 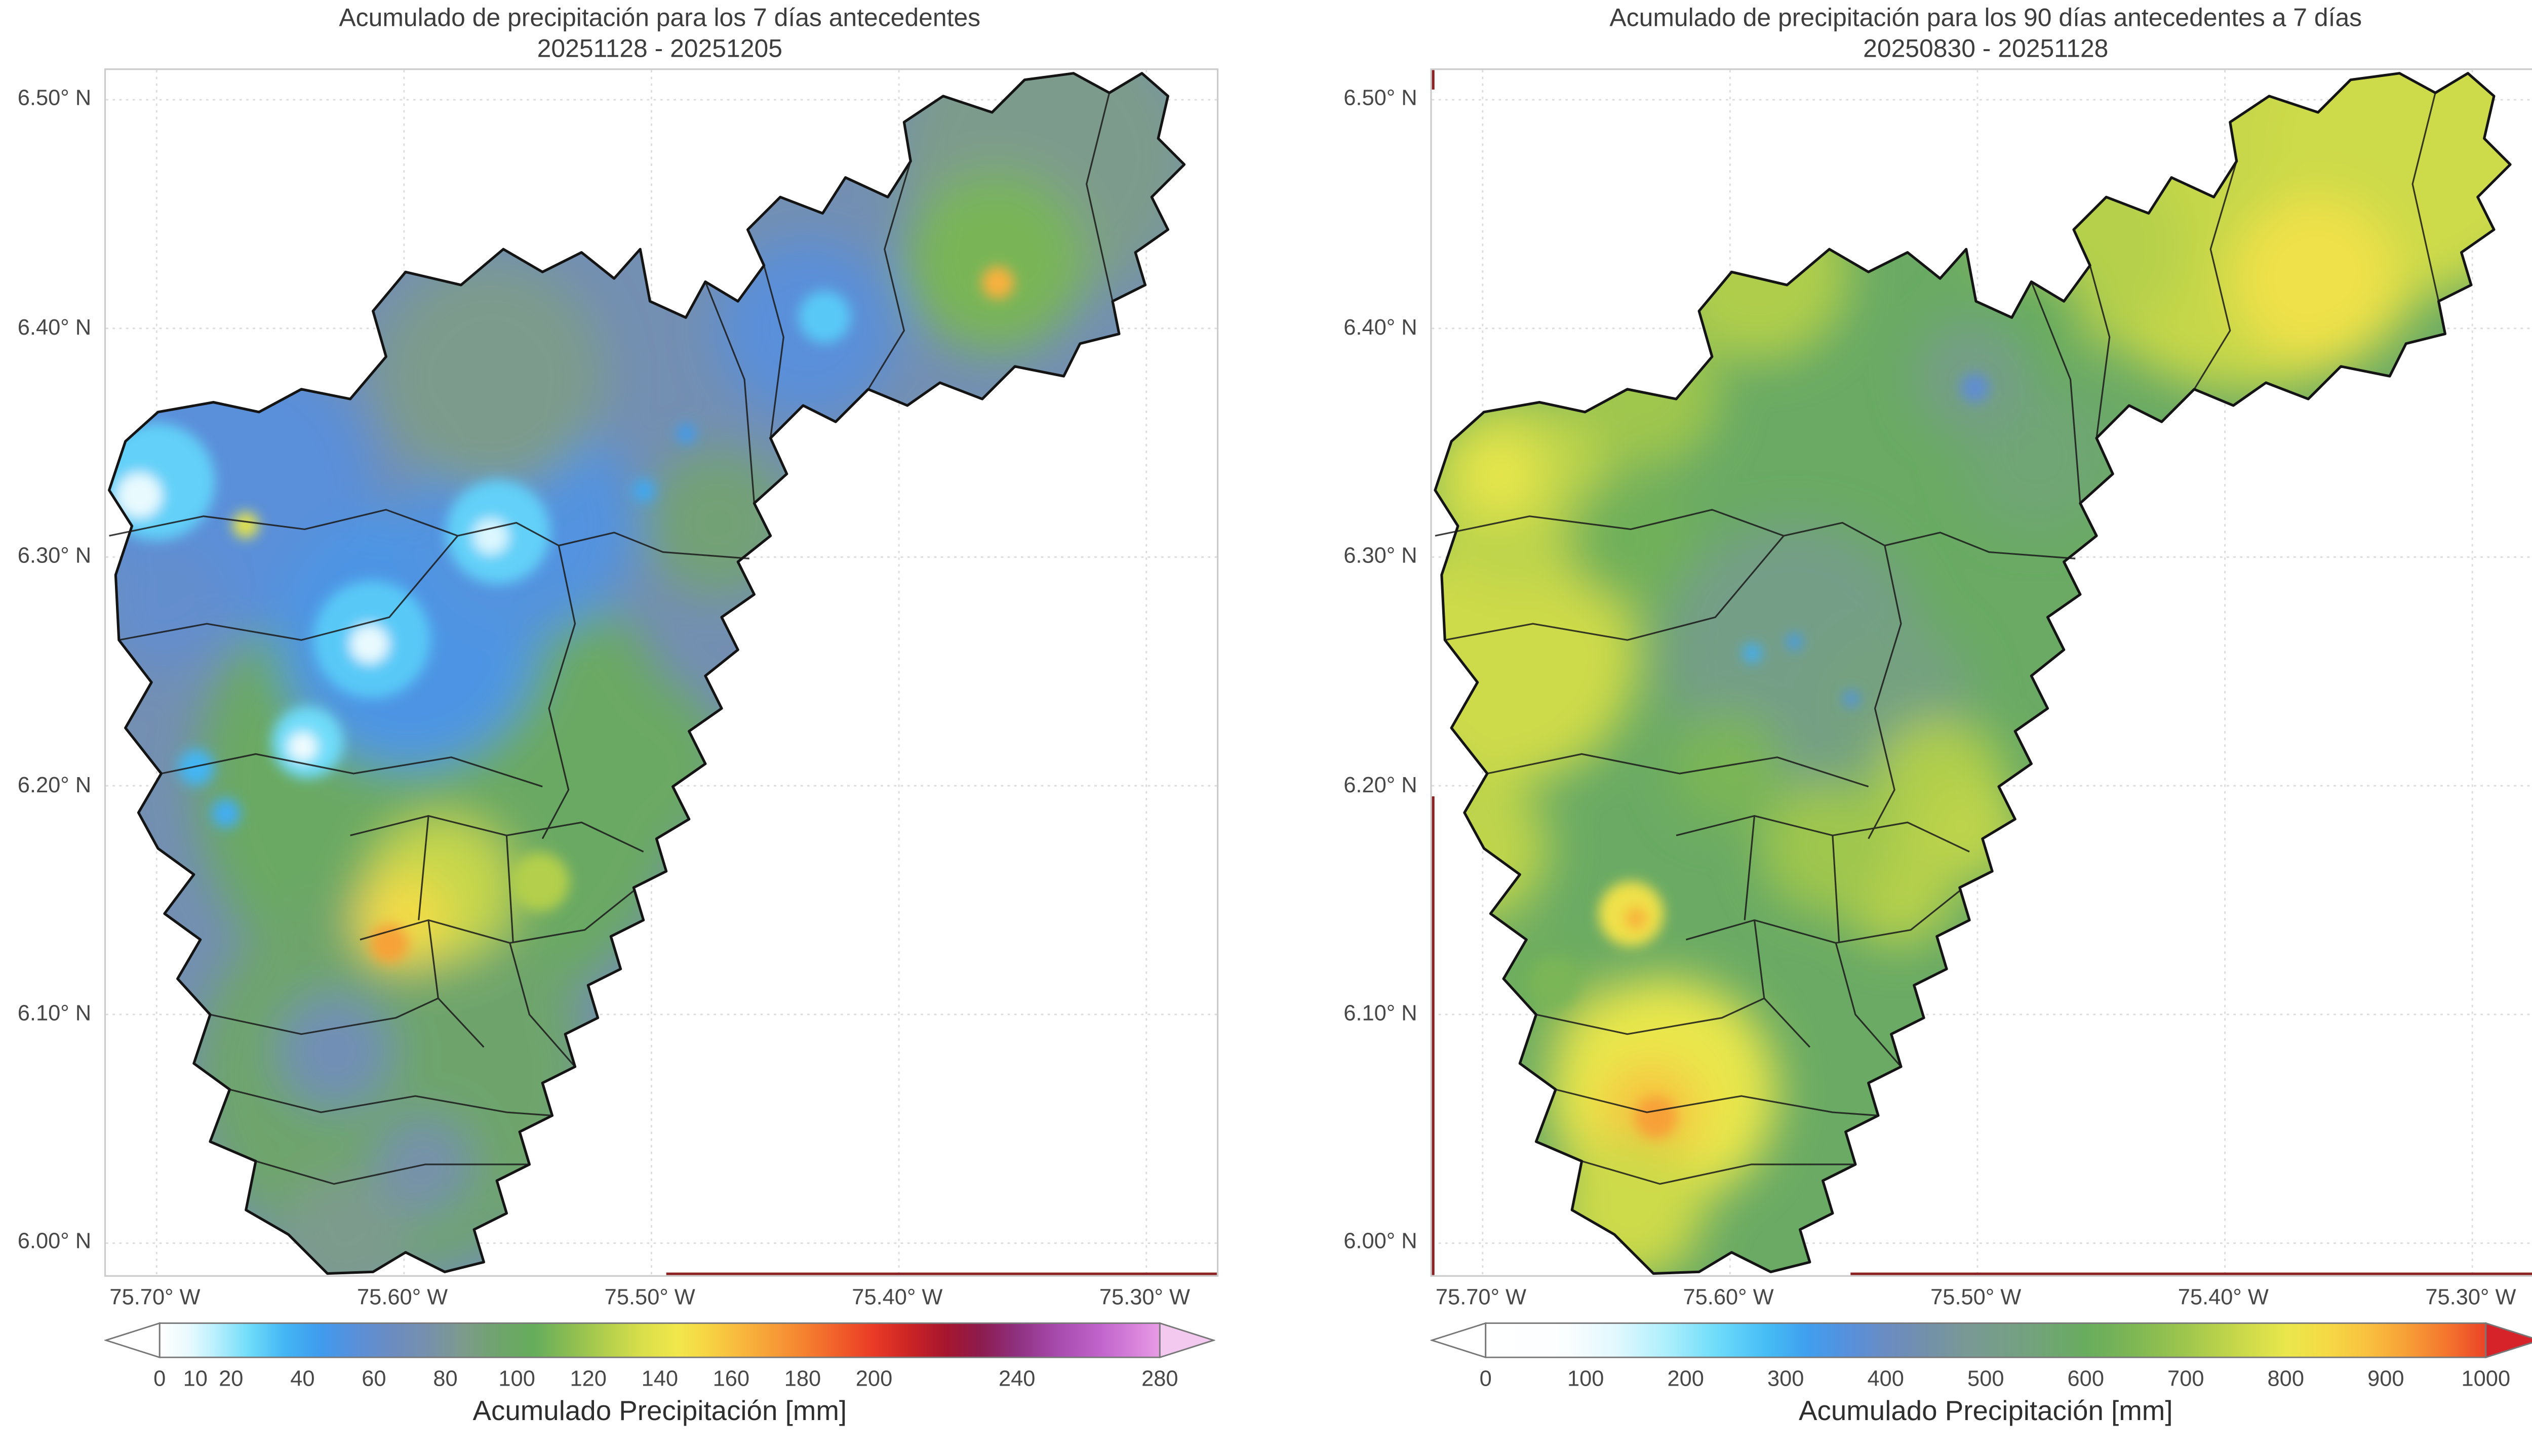 What do you see at coordinates (659, 49) in the screenshot?
I see `panel-title-line2: 20251128 - 20251205` at bounding box center [659, 49].